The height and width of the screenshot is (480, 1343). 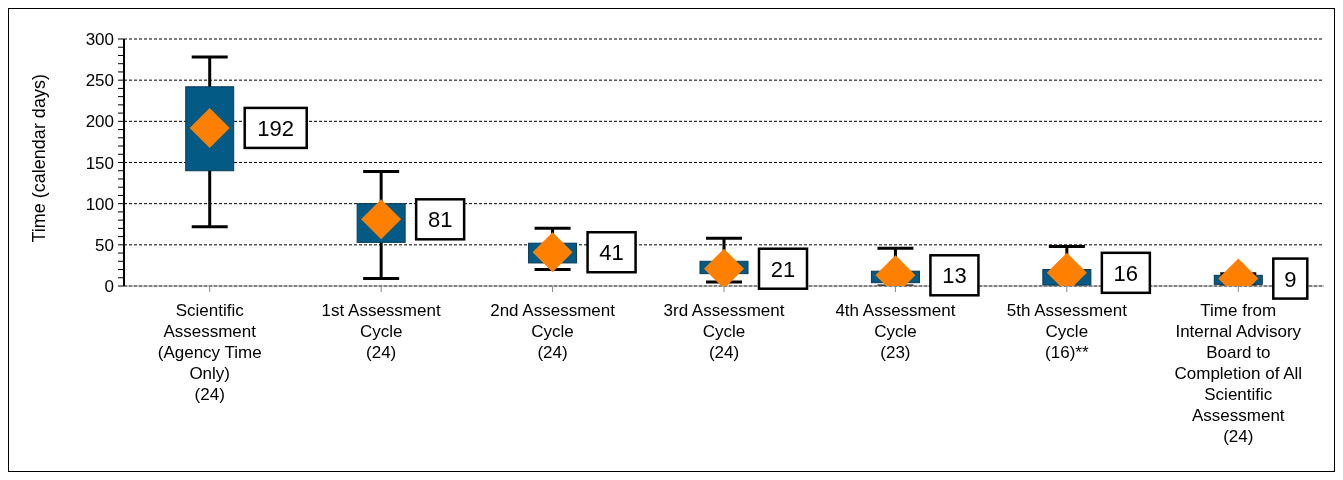 I want to click on data-label: 16, so click(x=1126, y=273).